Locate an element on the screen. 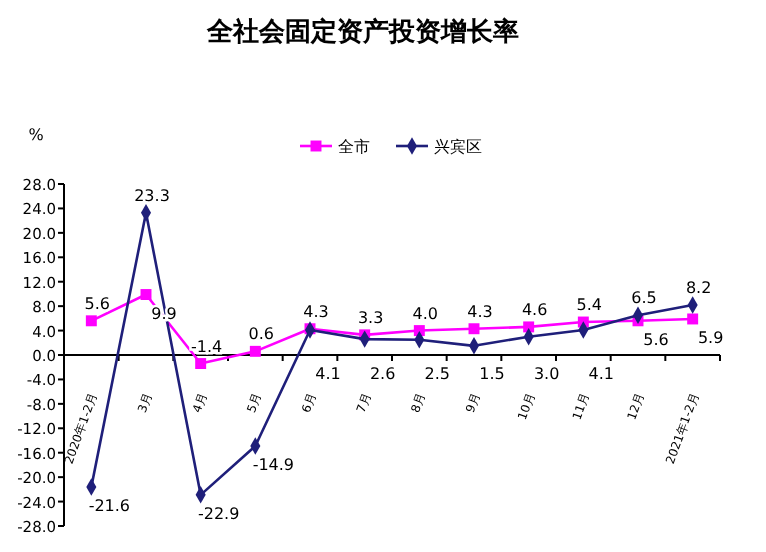 The width and height of the screenshot is (766, 552). data-label: -1.4 is located at coordinates (207, 346).